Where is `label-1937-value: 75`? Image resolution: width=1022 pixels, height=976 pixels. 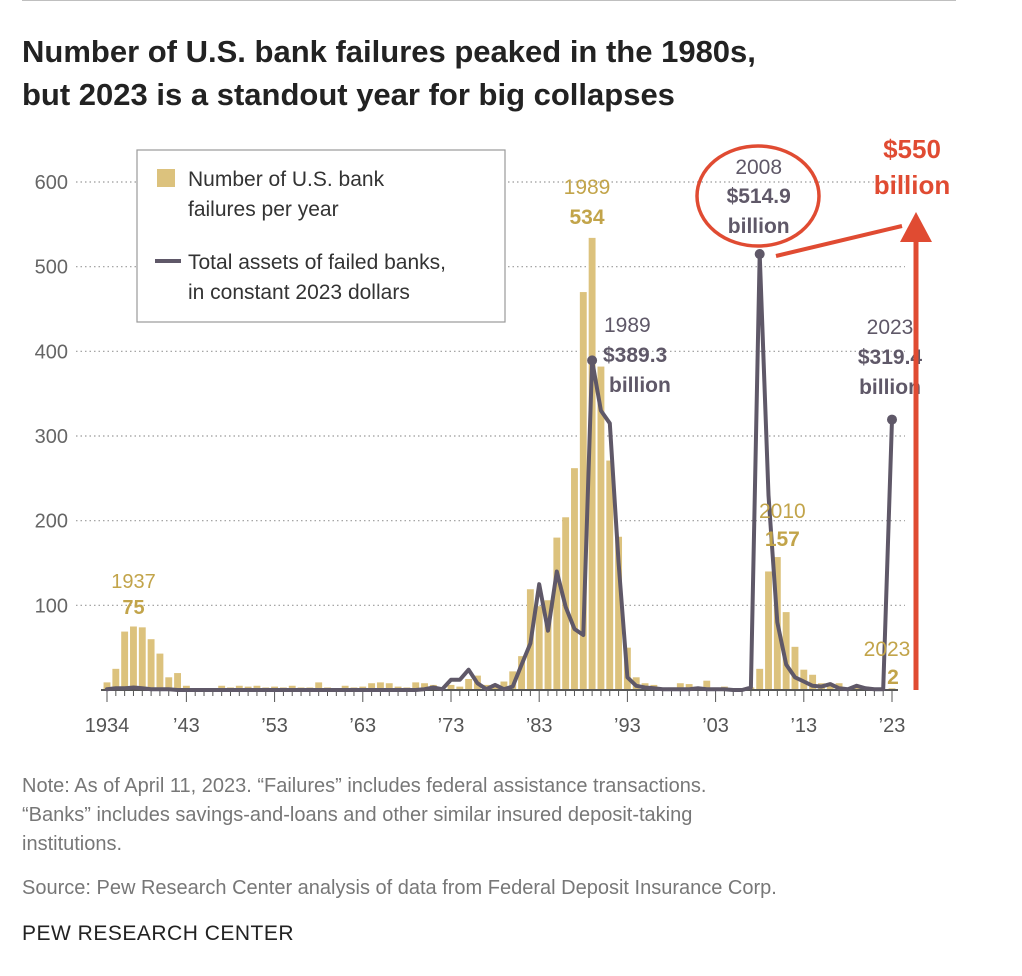
label-1937-value: 75 is located at coordinates (133, 608).